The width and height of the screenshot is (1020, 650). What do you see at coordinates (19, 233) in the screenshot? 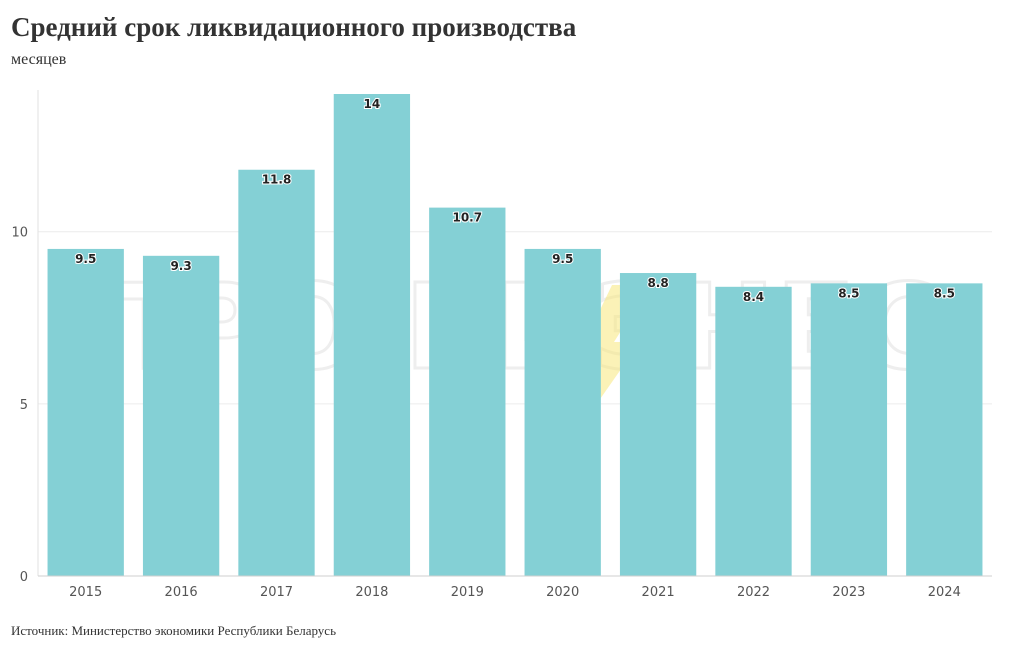
I see `y-tick-label: 10` at bounding box center [19, 233].